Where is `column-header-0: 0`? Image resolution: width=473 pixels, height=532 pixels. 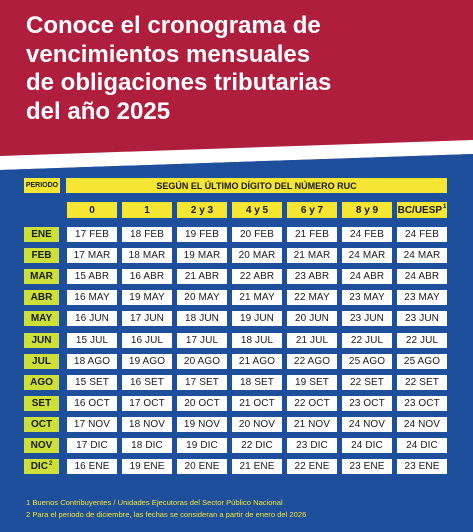 column-header-0: 0 is located at coordinates (92, 210).